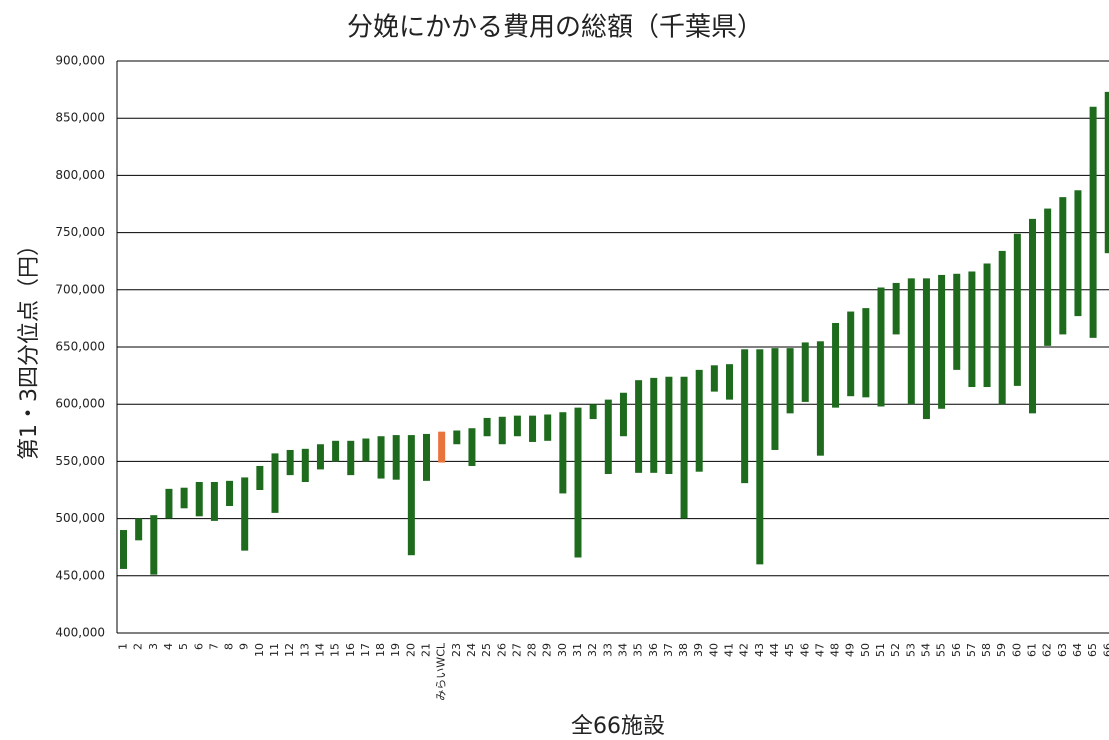  What do you see at coordinates (532, 650) in the screenshot?
I see `x-tick-label: 28` at bounding box center [532, 650].